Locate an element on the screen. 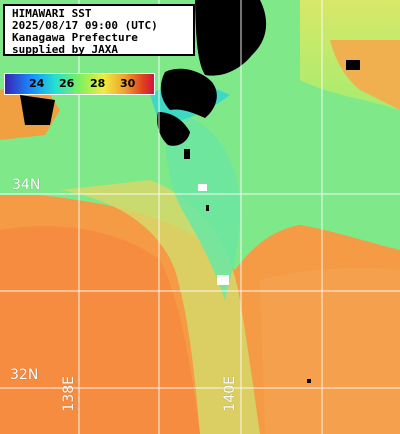 The image size is (400, 434). land-mass-north is located at coordinates (231, 38).